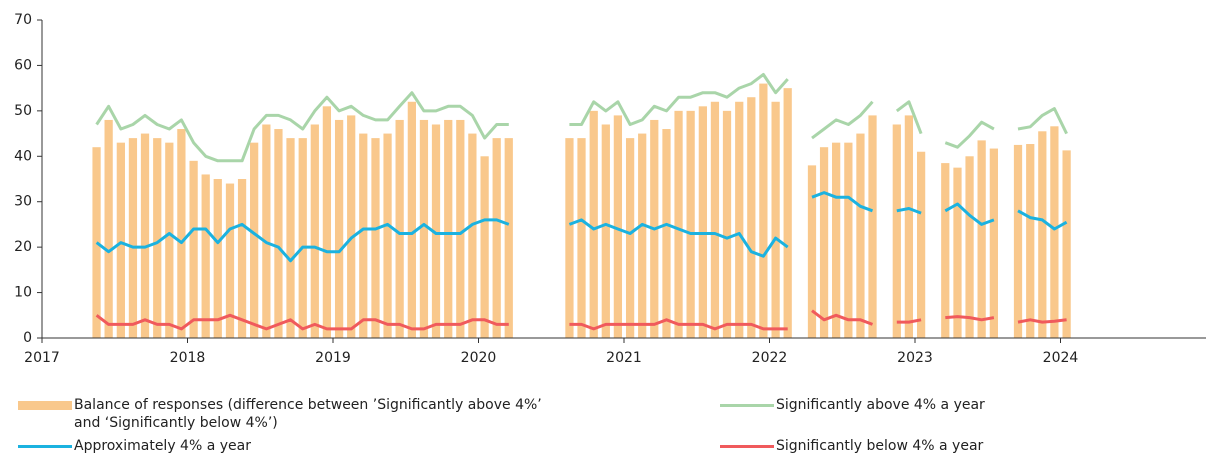  What do you see at coordinates (1061, 358) in the screenshot?
I see `x-tick-label: 2024` at bounding box center [1061, 358].